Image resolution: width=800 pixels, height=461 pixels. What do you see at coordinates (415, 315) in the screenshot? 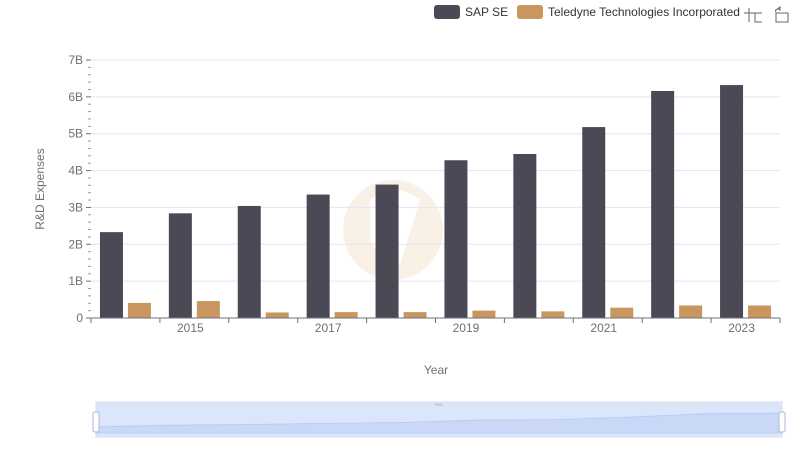
I see `bar-teledyne-2018` at bounding box center [415, 315].